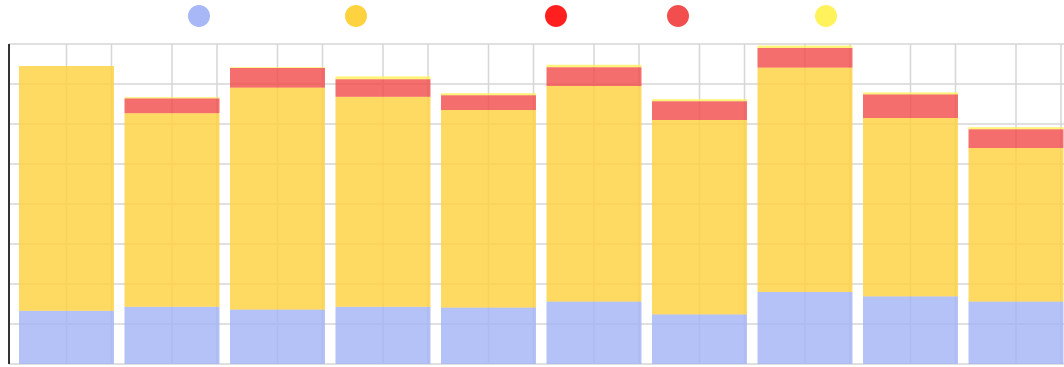 This screenshot has height=367, width=1064. Describe the element at coordinates (512, 16) in the screenshot. I see `legend` at that location.